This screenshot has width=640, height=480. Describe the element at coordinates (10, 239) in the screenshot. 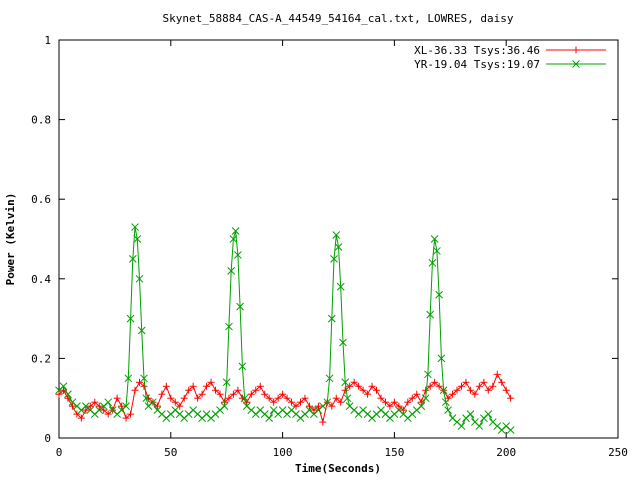

I see `y-axis-label: Power (Kelvin)` at that location.